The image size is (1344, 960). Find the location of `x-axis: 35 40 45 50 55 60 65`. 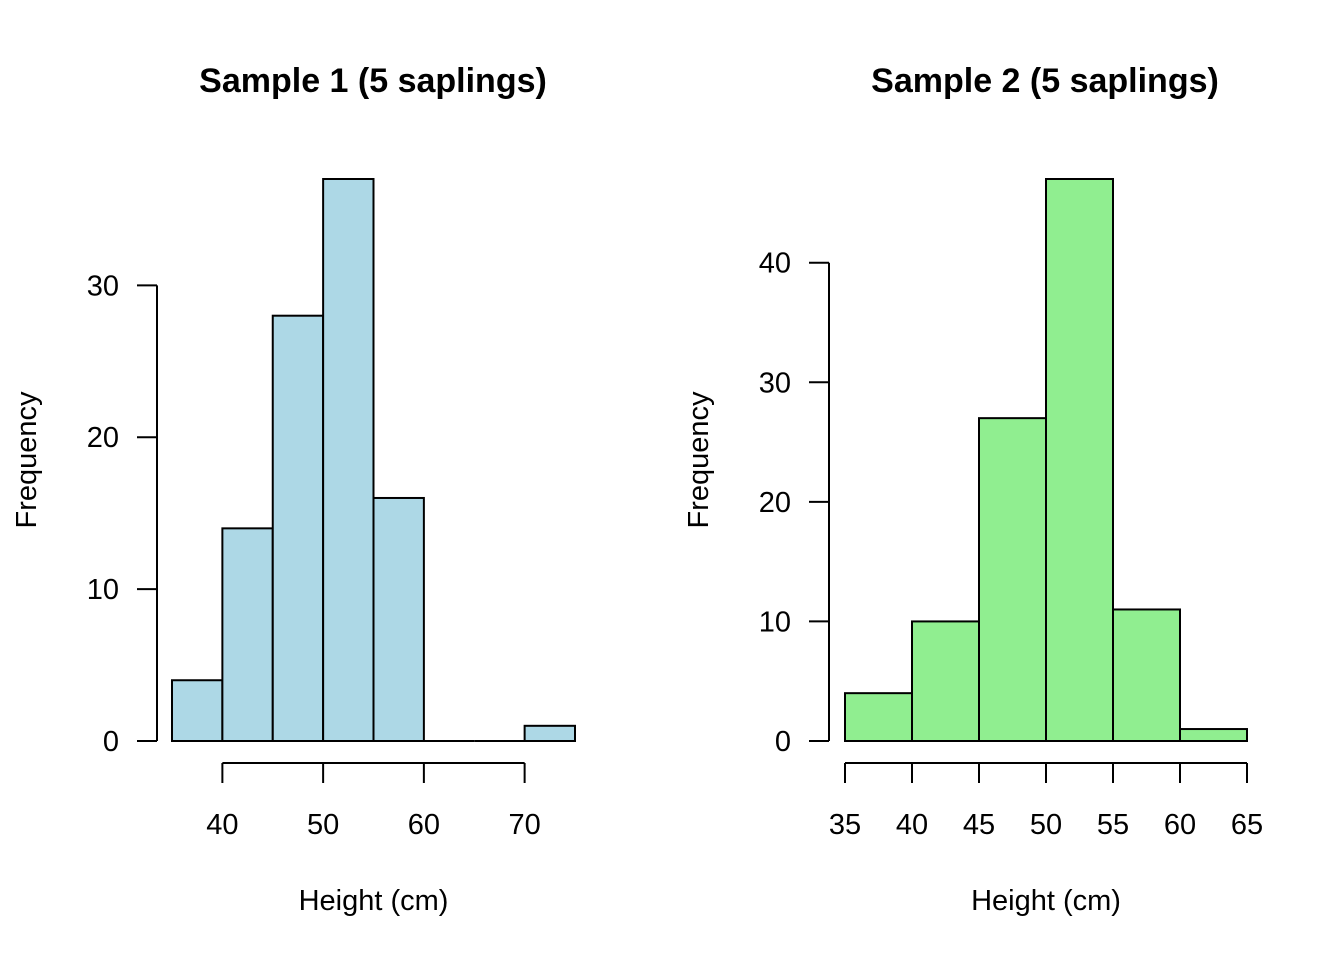

x-axis: 35 40 45 50 55 60 65 is located at coordinates (1046, 801).